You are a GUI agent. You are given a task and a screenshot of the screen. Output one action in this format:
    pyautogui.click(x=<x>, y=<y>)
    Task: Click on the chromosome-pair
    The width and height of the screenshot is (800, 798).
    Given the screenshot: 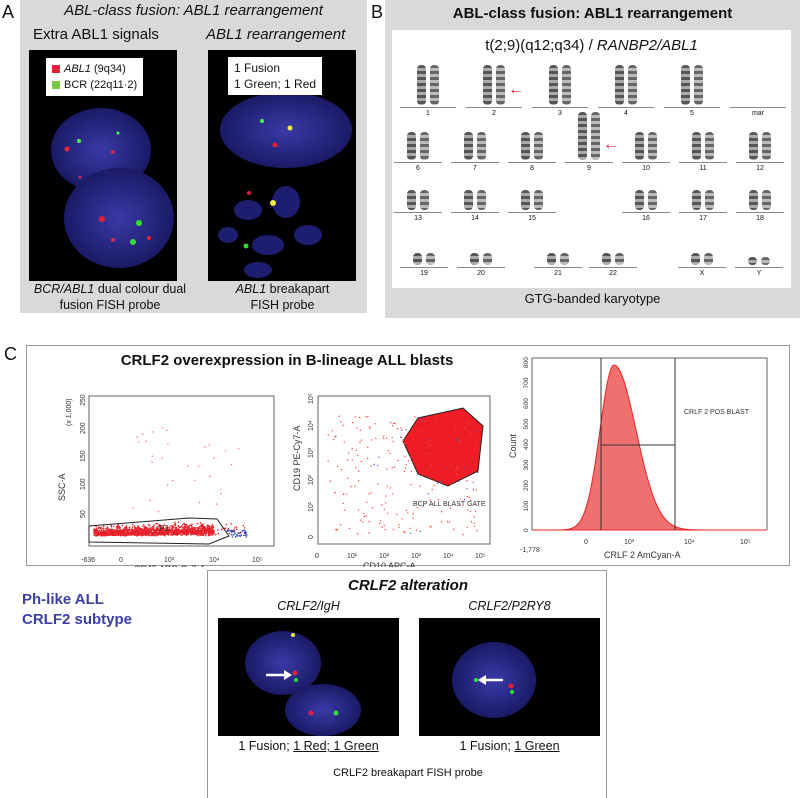 What is the action you would take?
    pyautogui.click(x=760, y=146)
    